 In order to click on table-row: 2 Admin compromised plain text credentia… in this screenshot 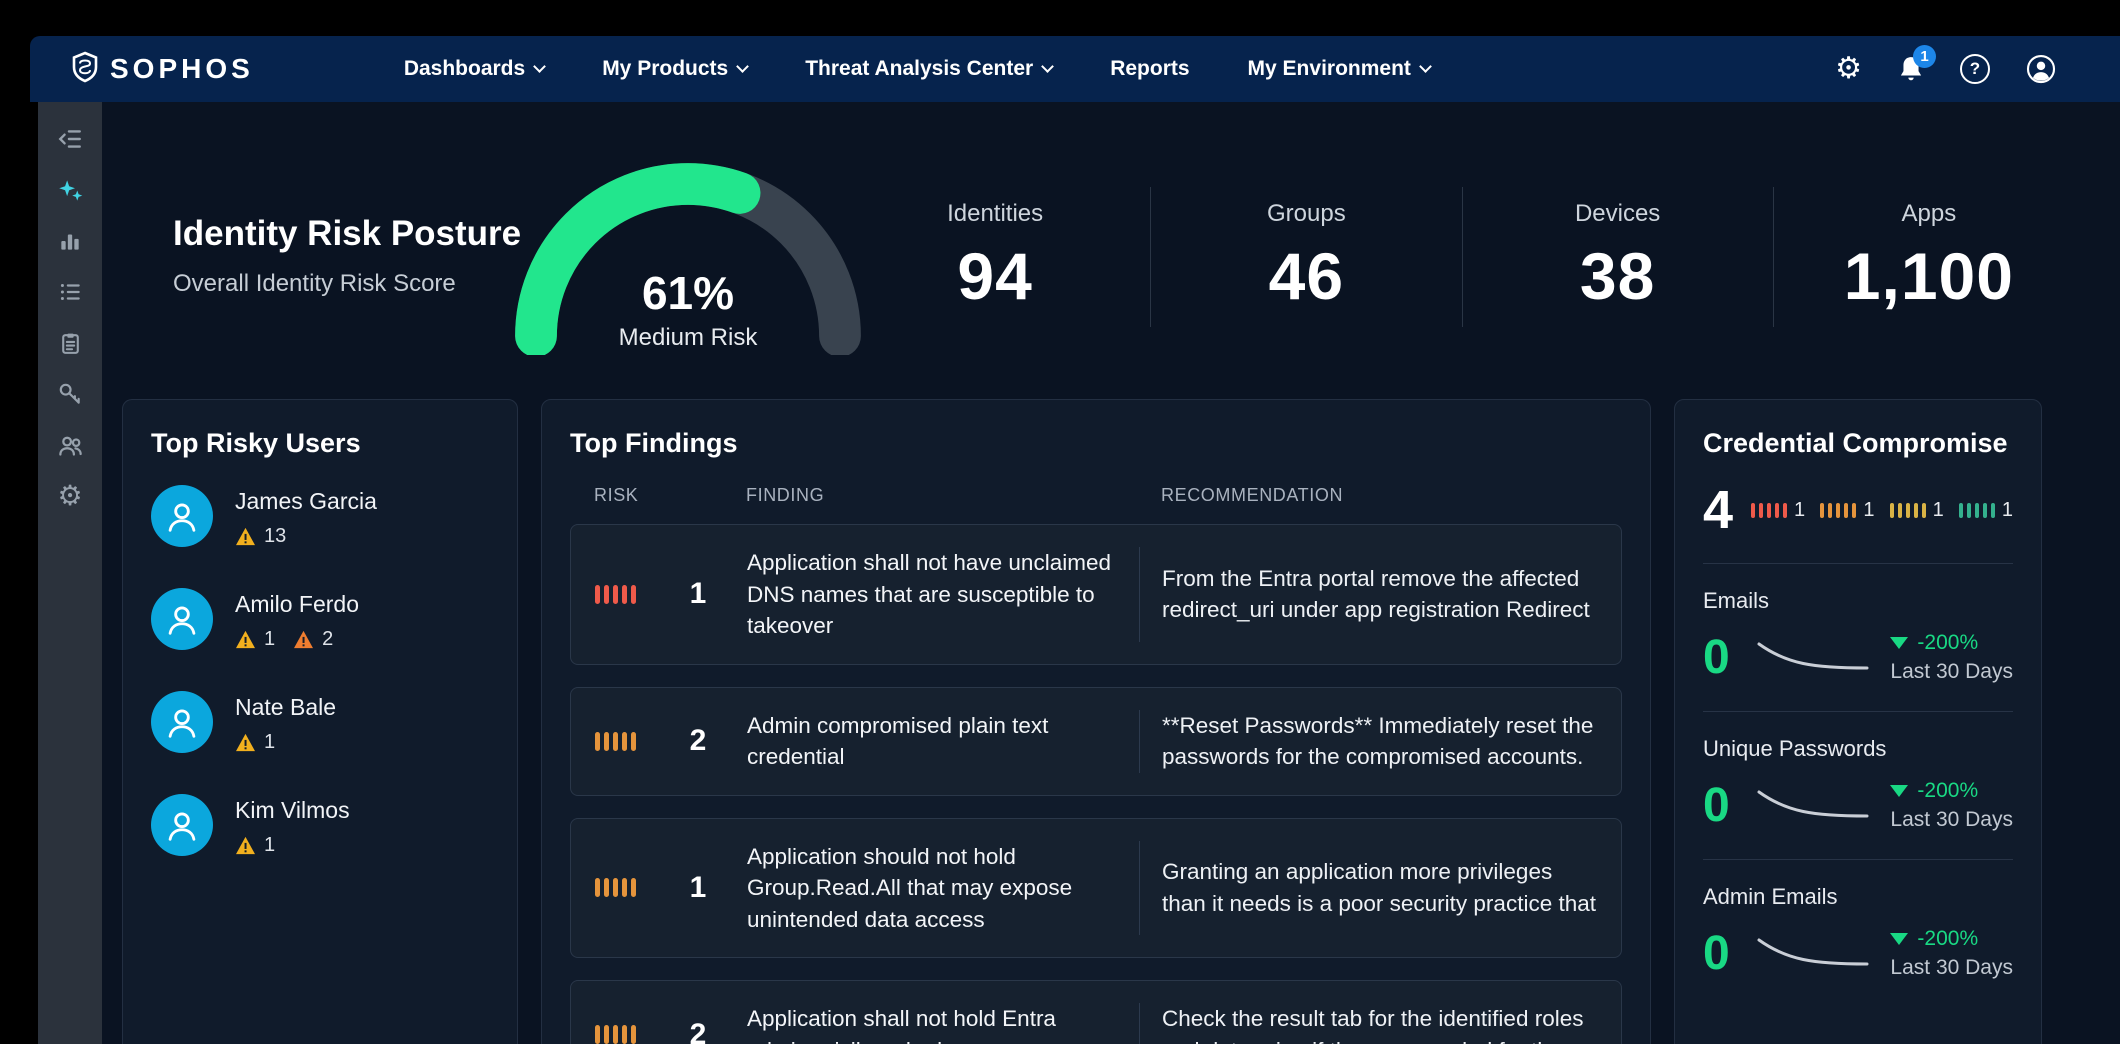, I will do `click(1096, 741)`.